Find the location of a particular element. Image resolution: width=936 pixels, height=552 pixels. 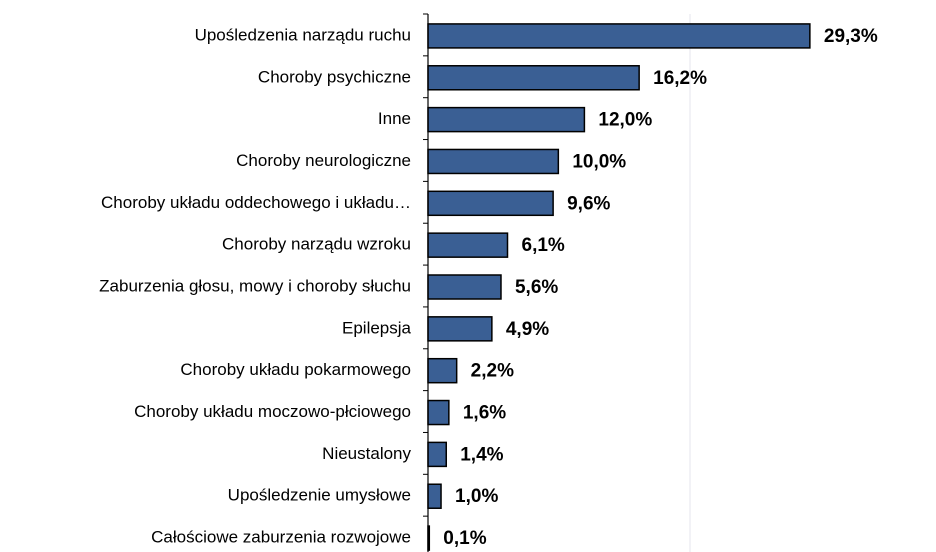

value-label: 0,1% is located at coordinates (464, 538).